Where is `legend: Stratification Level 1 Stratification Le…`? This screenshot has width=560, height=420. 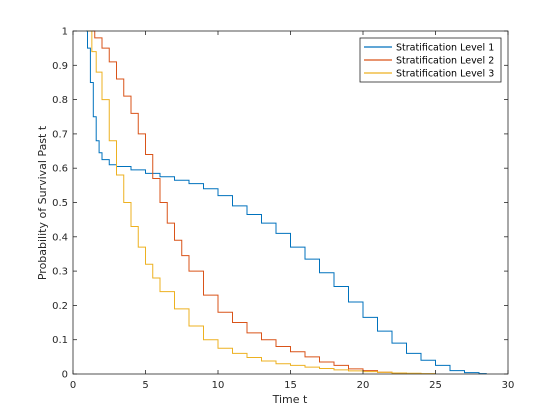
legend: Stratification Level 1 Stratification Le… is located at coordinates (430, 60).